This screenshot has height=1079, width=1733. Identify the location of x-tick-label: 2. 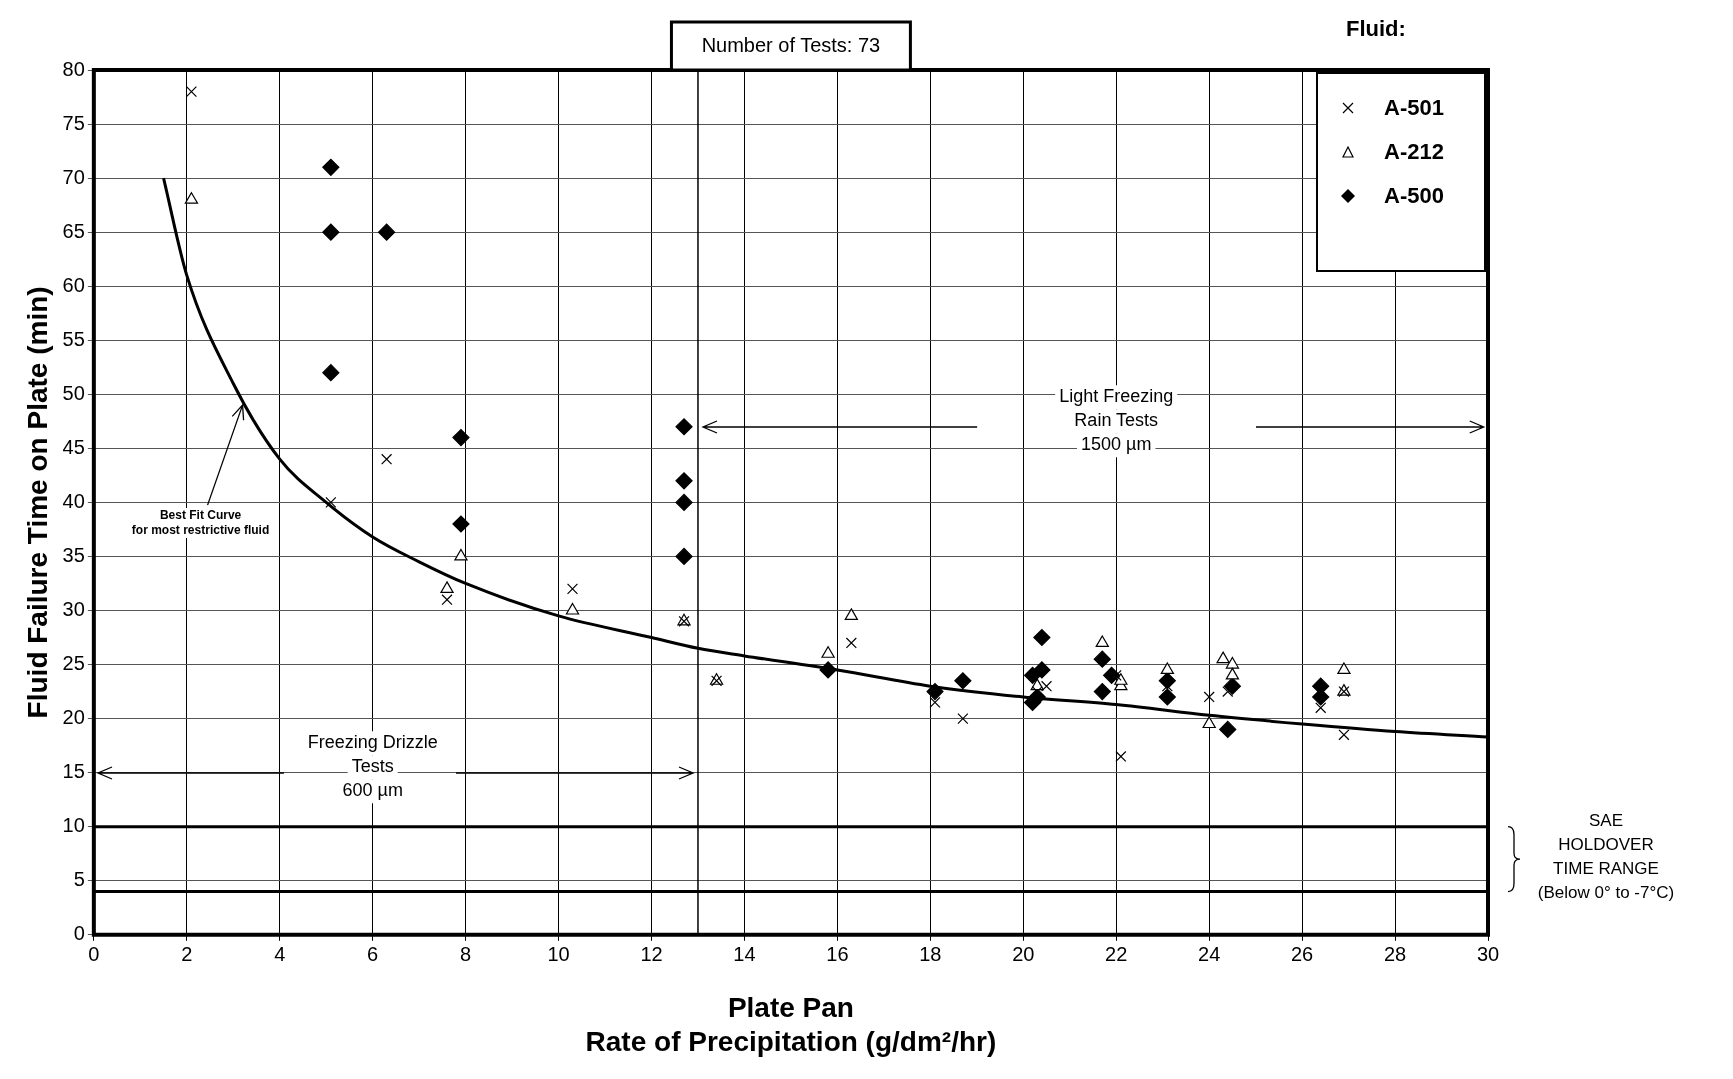
(187, 954).